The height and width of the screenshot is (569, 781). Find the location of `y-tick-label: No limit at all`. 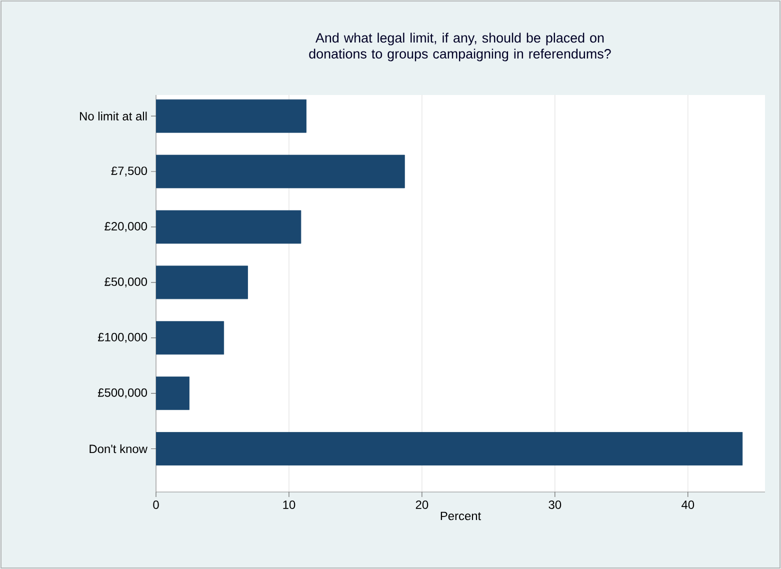

y-tick-label: No limit at all is located at coordinates (113, 116).